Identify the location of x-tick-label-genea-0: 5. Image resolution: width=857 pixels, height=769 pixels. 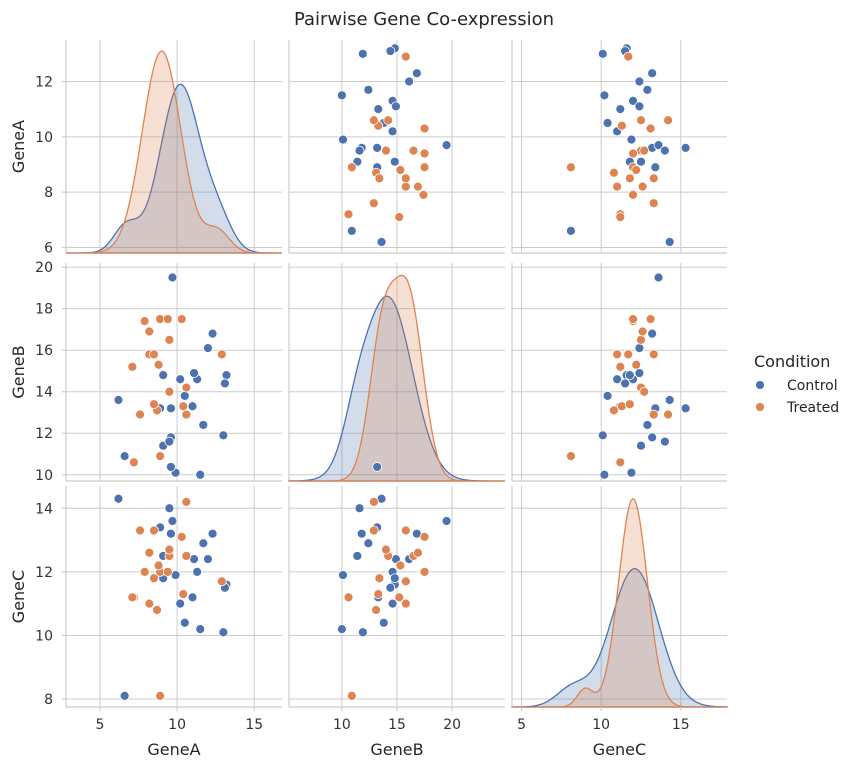
(99, 725).